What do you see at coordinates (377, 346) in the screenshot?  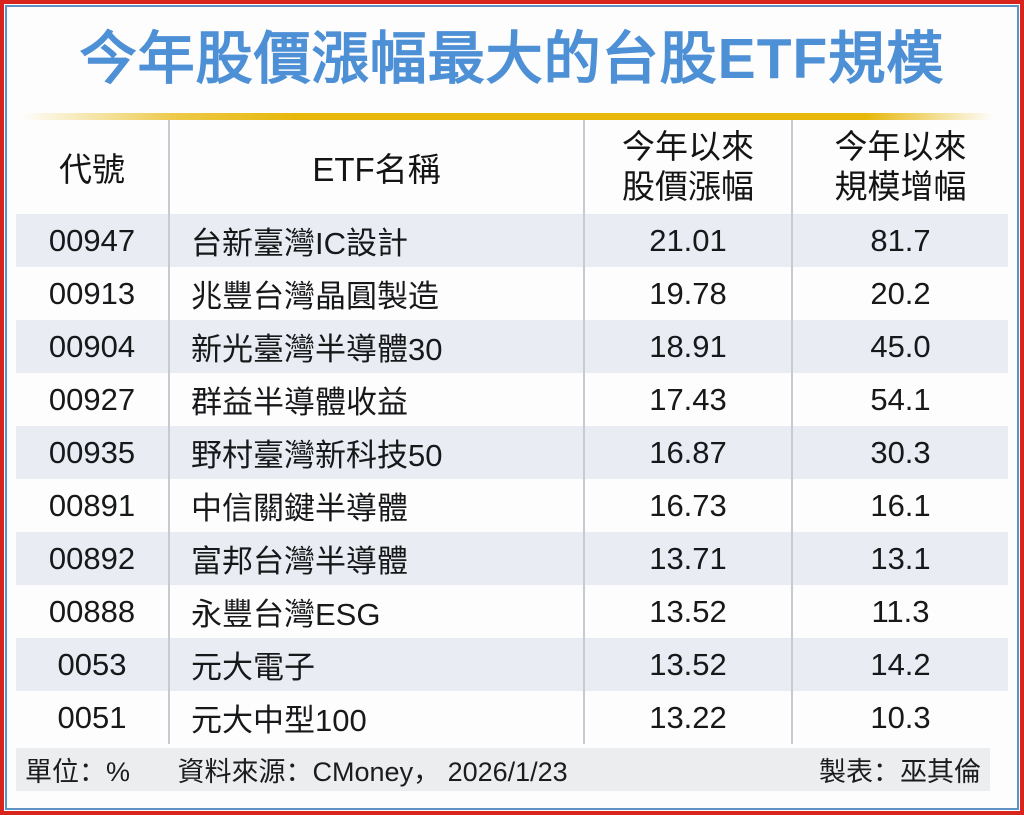 I see `cell-name: 新光臺灣半導體30` at bounding box center [377, 346].